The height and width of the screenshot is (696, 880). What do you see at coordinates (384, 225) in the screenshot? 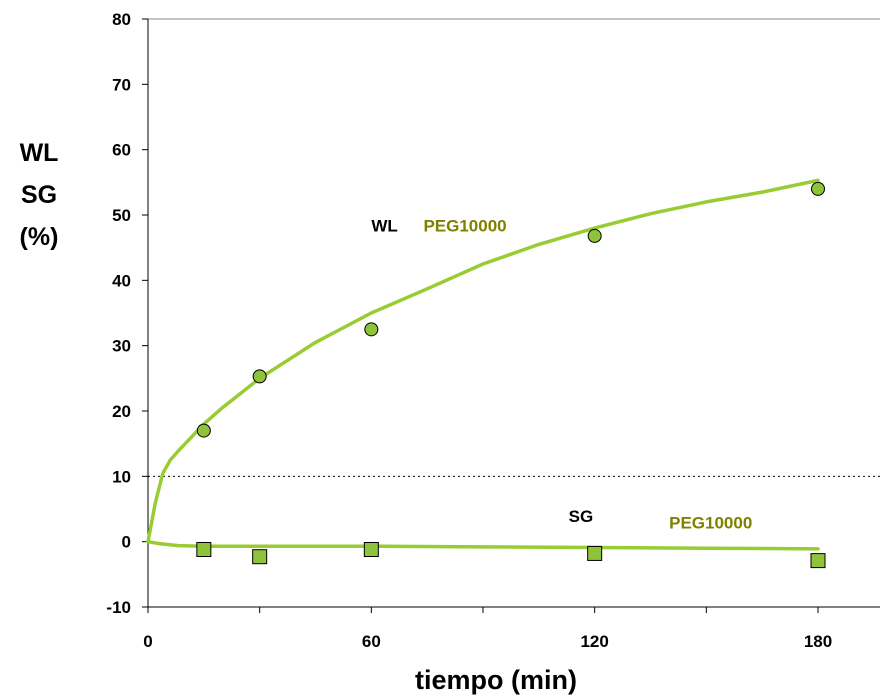
I see `annotation-0: WL` at bounding box center [384, 225].